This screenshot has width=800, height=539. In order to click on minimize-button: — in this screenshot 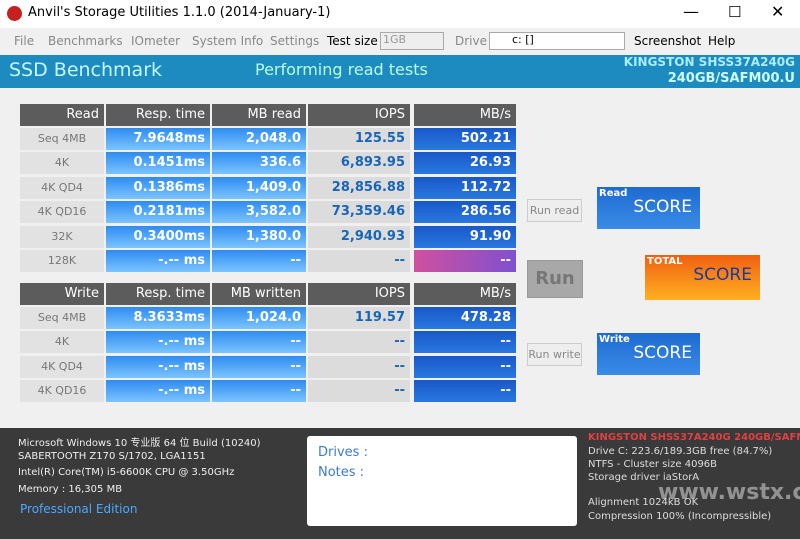, I will do `click(691, 11)`.